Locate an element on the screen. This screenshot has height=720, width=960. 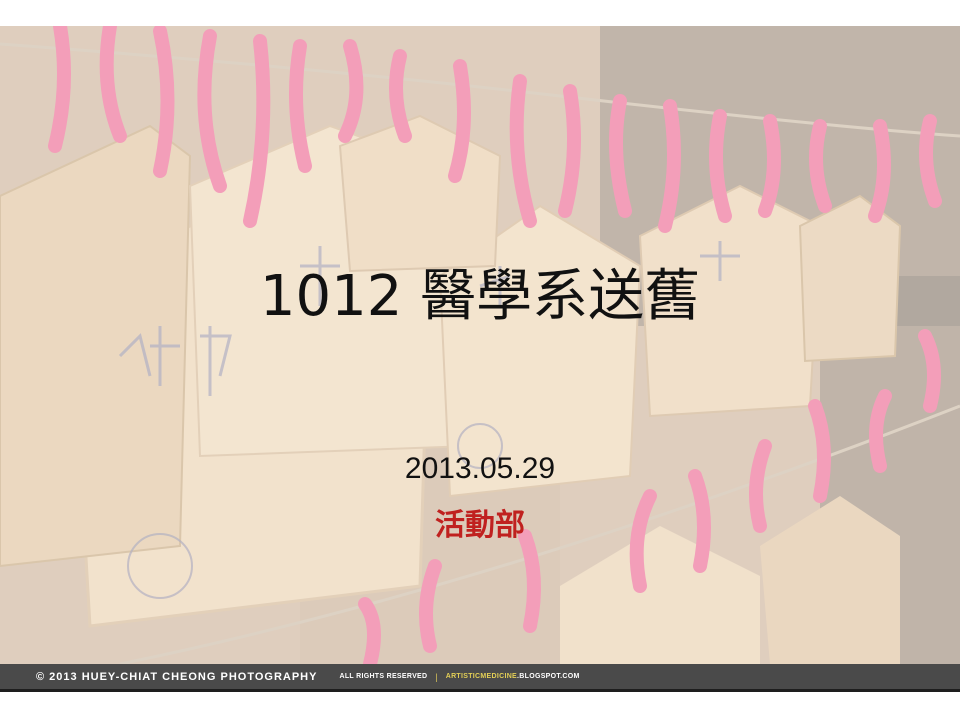
blog-url-domain: .BLOGSPOT.COM is located at coordinates (548, 676).